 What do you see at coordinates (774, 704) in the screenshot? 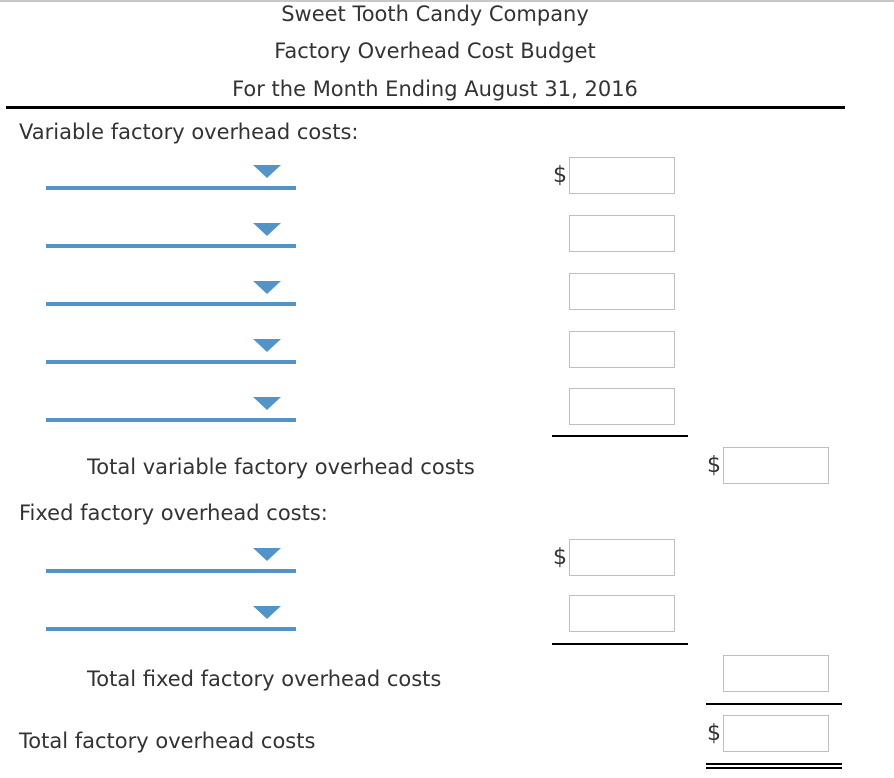
I see `grand-subtotal-rule` at bounding box center [774, 704].